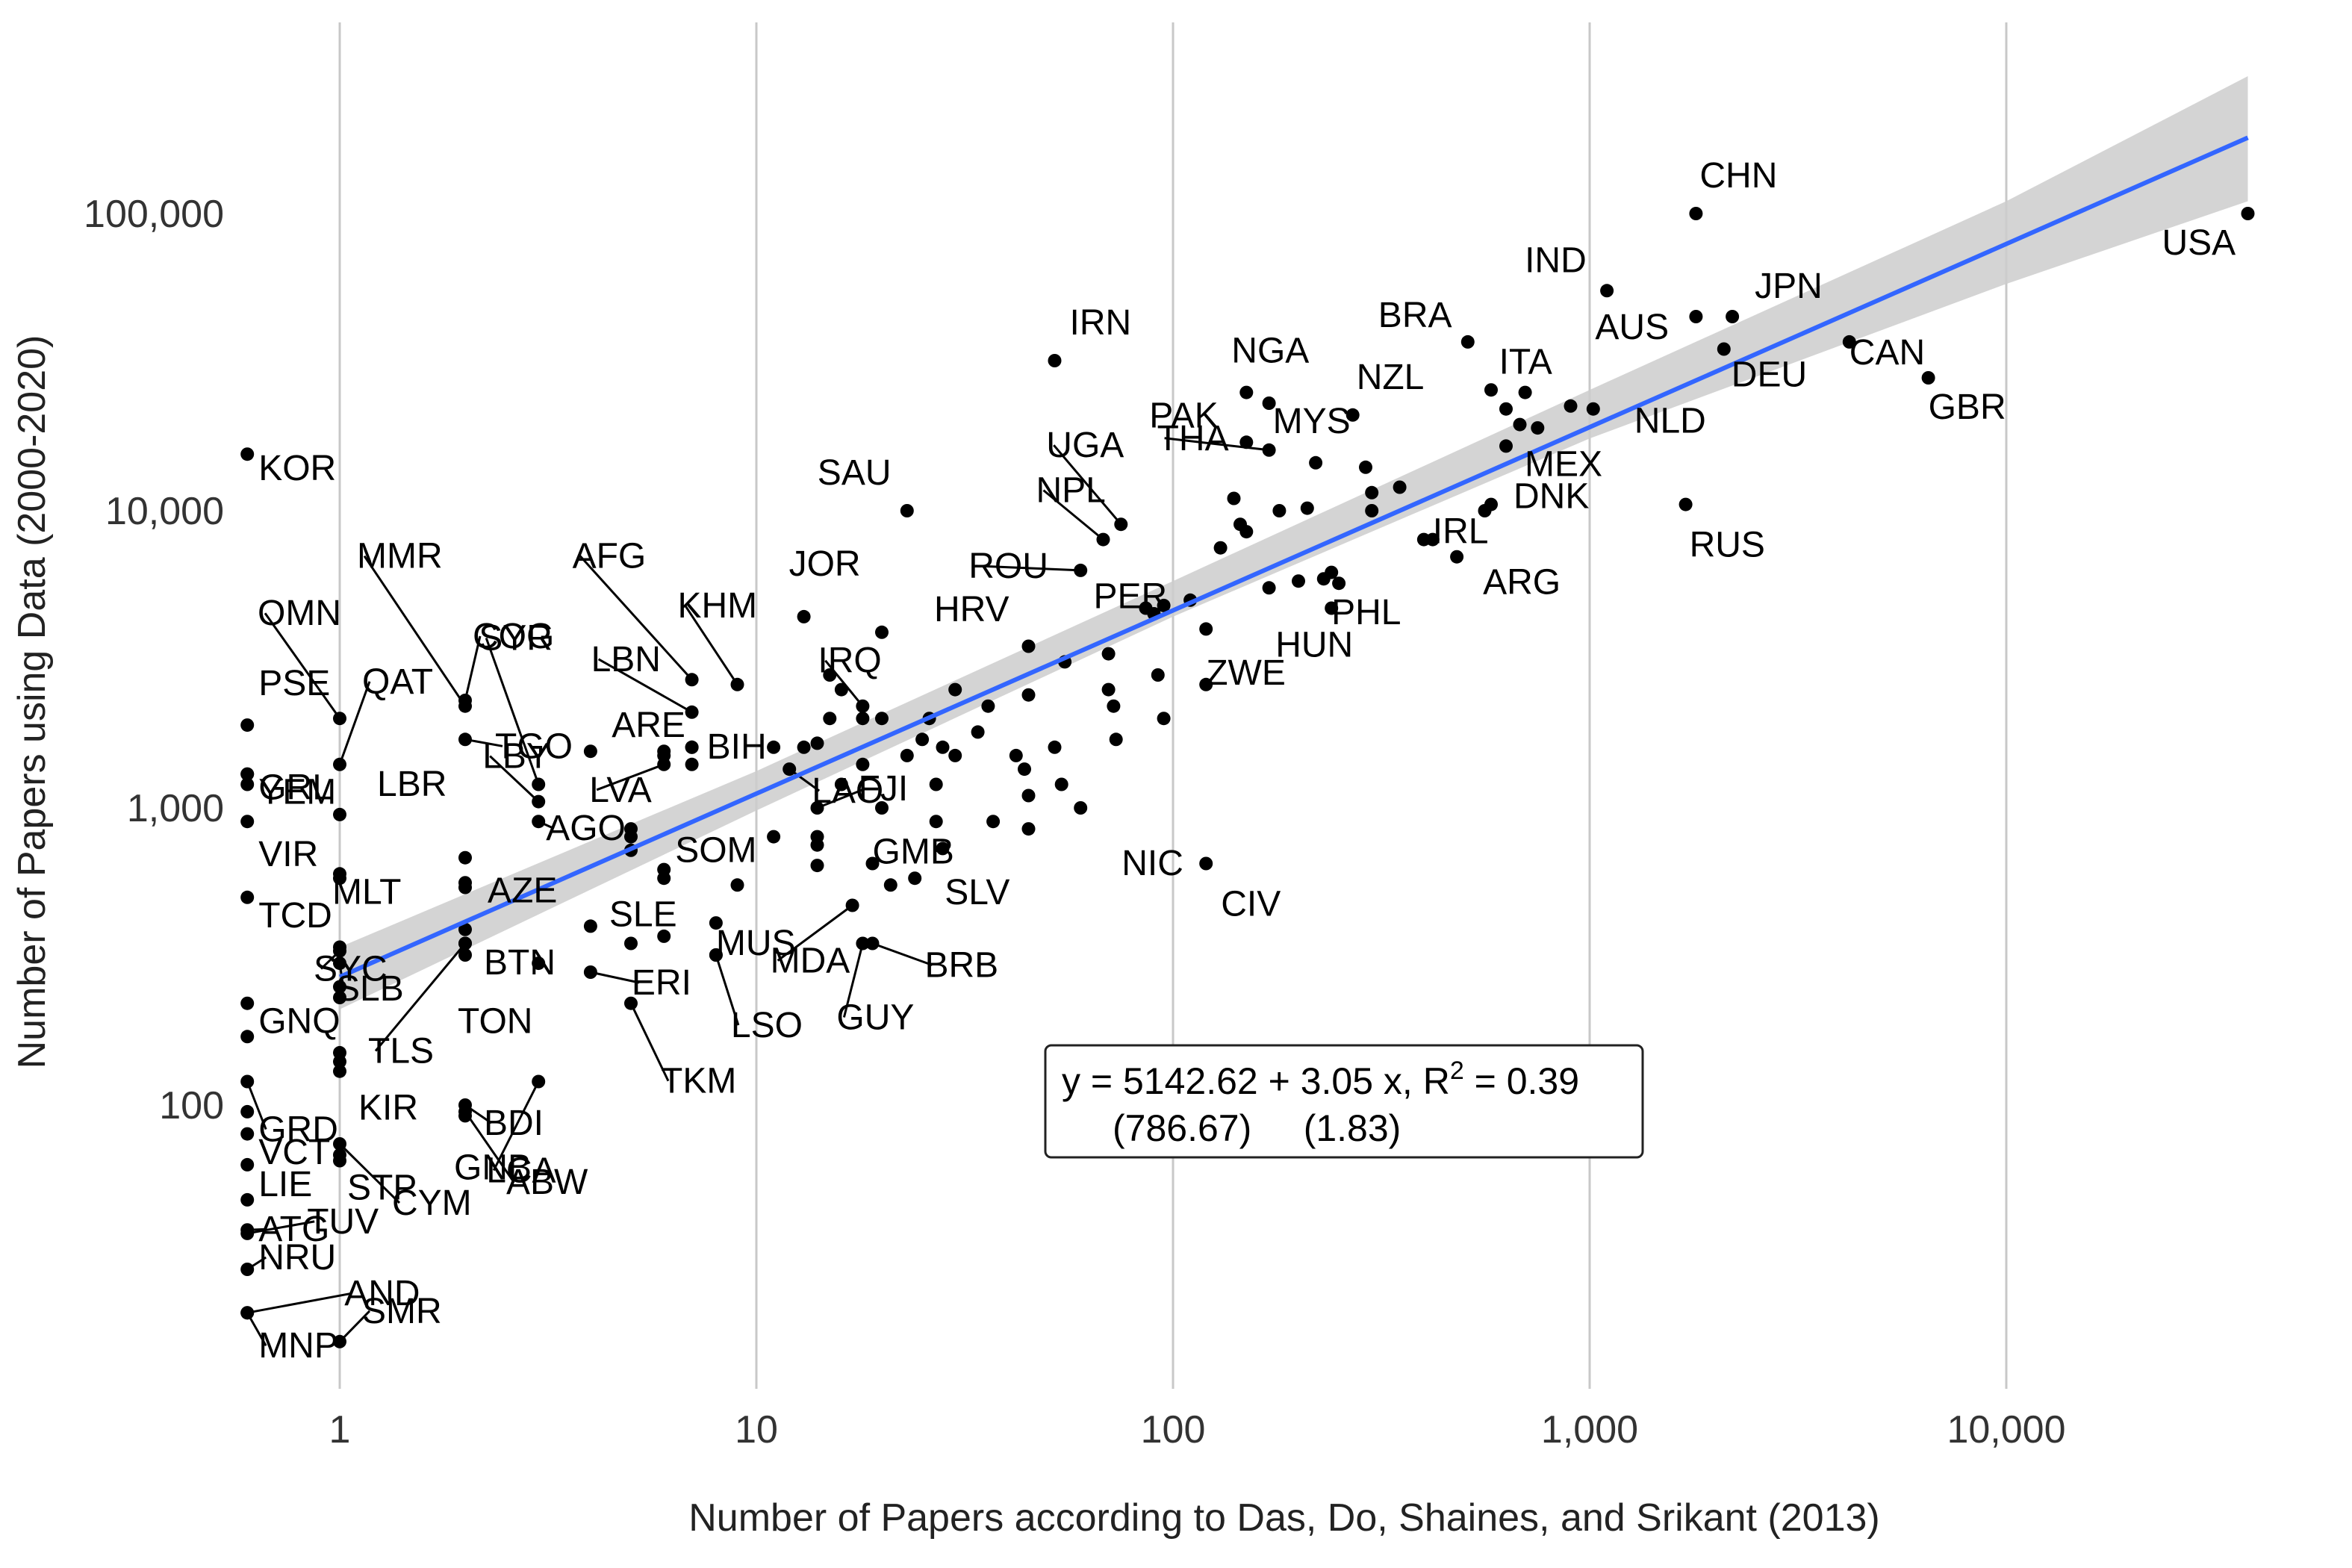  Describe the element at coordinates (522, 891) in the screenshot. I see `point-label-aze: AZE` at that location.